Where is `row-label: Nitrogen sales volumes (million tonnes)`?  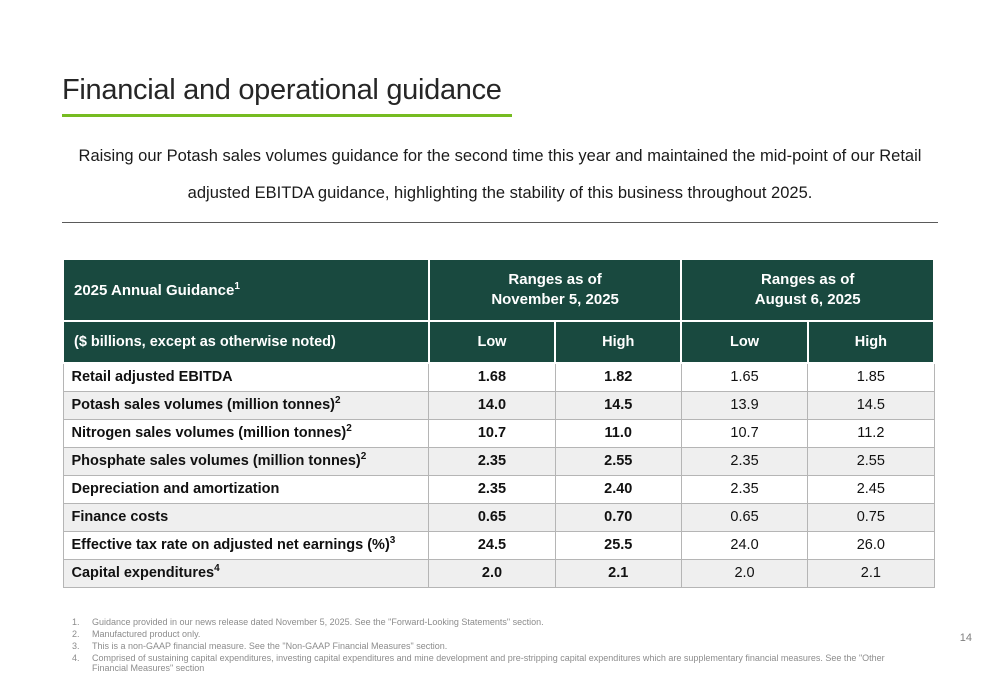
row-label: Nitrogen sales volumes (million tonnes) is located at coordinates (209, 433).